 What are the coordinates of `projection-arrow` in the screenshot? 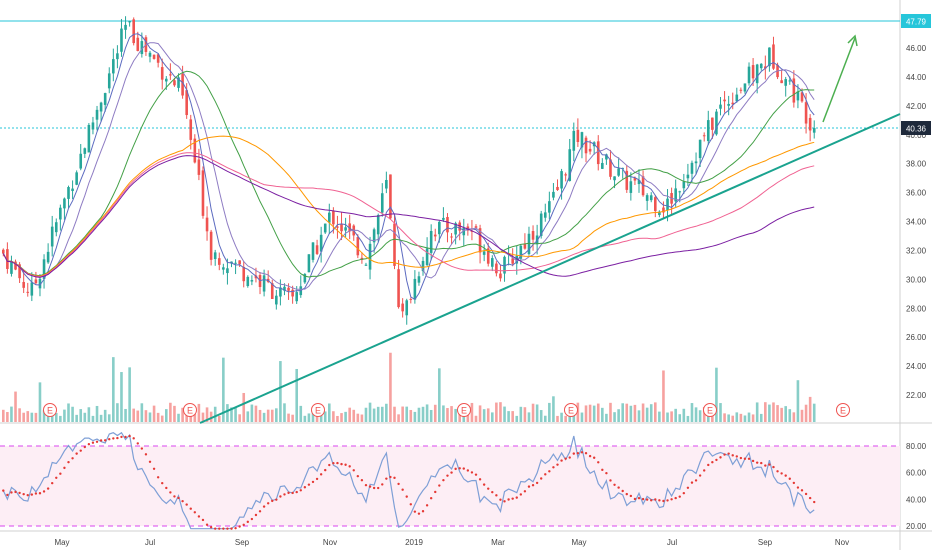 It's located at (840, 78).